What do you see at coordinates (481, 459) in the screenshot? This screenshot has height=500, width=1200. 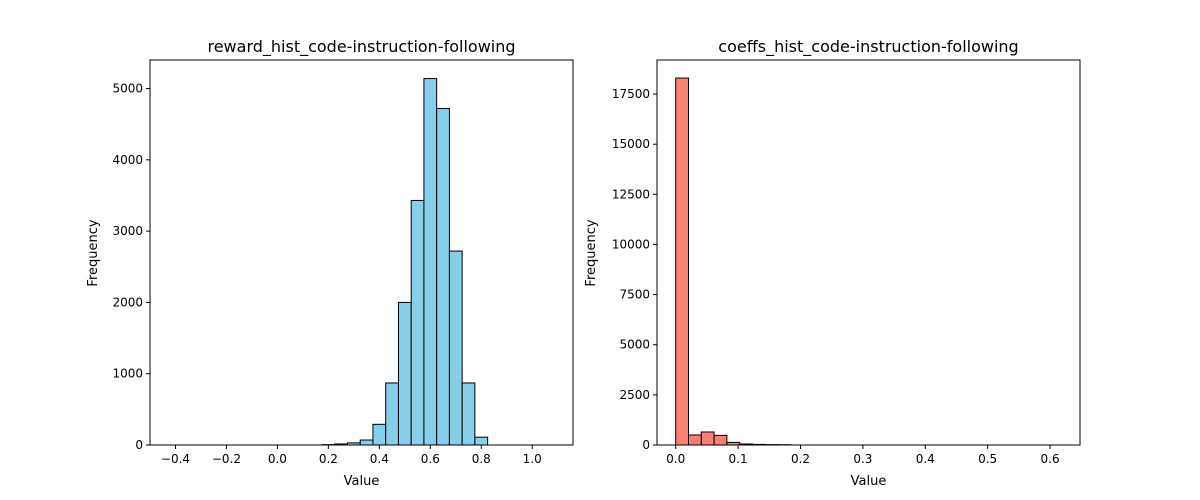 I see `reward-histogram-xtick-label: 0.8` at bounding box center [481, 459].